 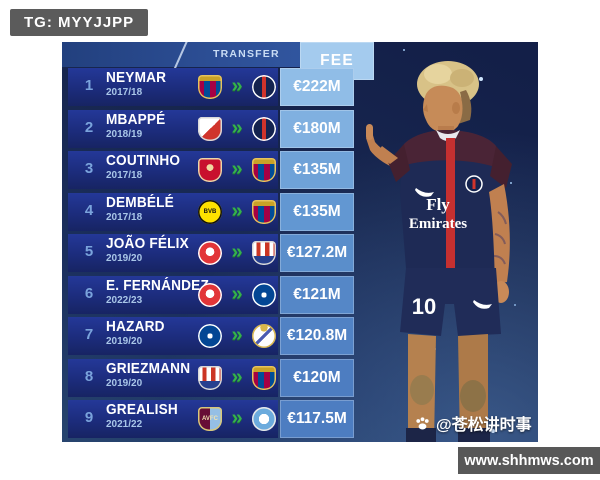 I want to click on jersey-red-stripe, so click(x=450, y=203).